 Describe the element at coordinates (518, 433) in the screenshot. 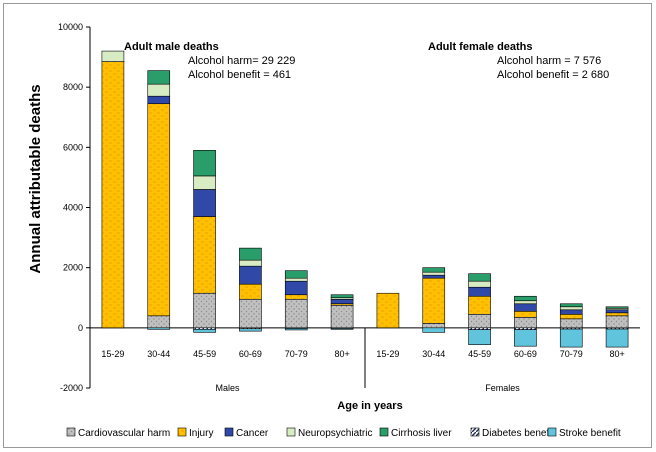

I see `legend-label-diabetes-benefit: Diabetes benefit` at that location.